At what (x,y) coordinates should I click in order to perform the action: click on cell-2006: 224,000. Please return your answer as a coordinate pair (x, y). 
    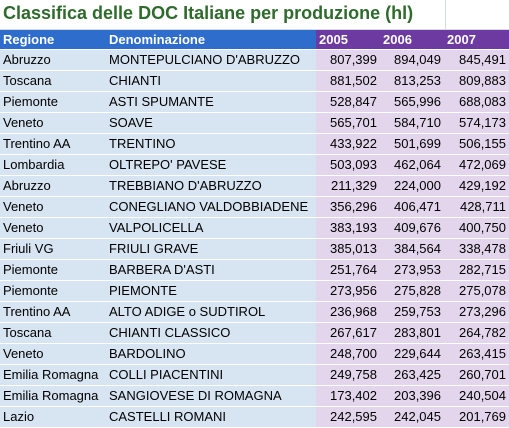
    Looking at the image, I should click on (412, 186).